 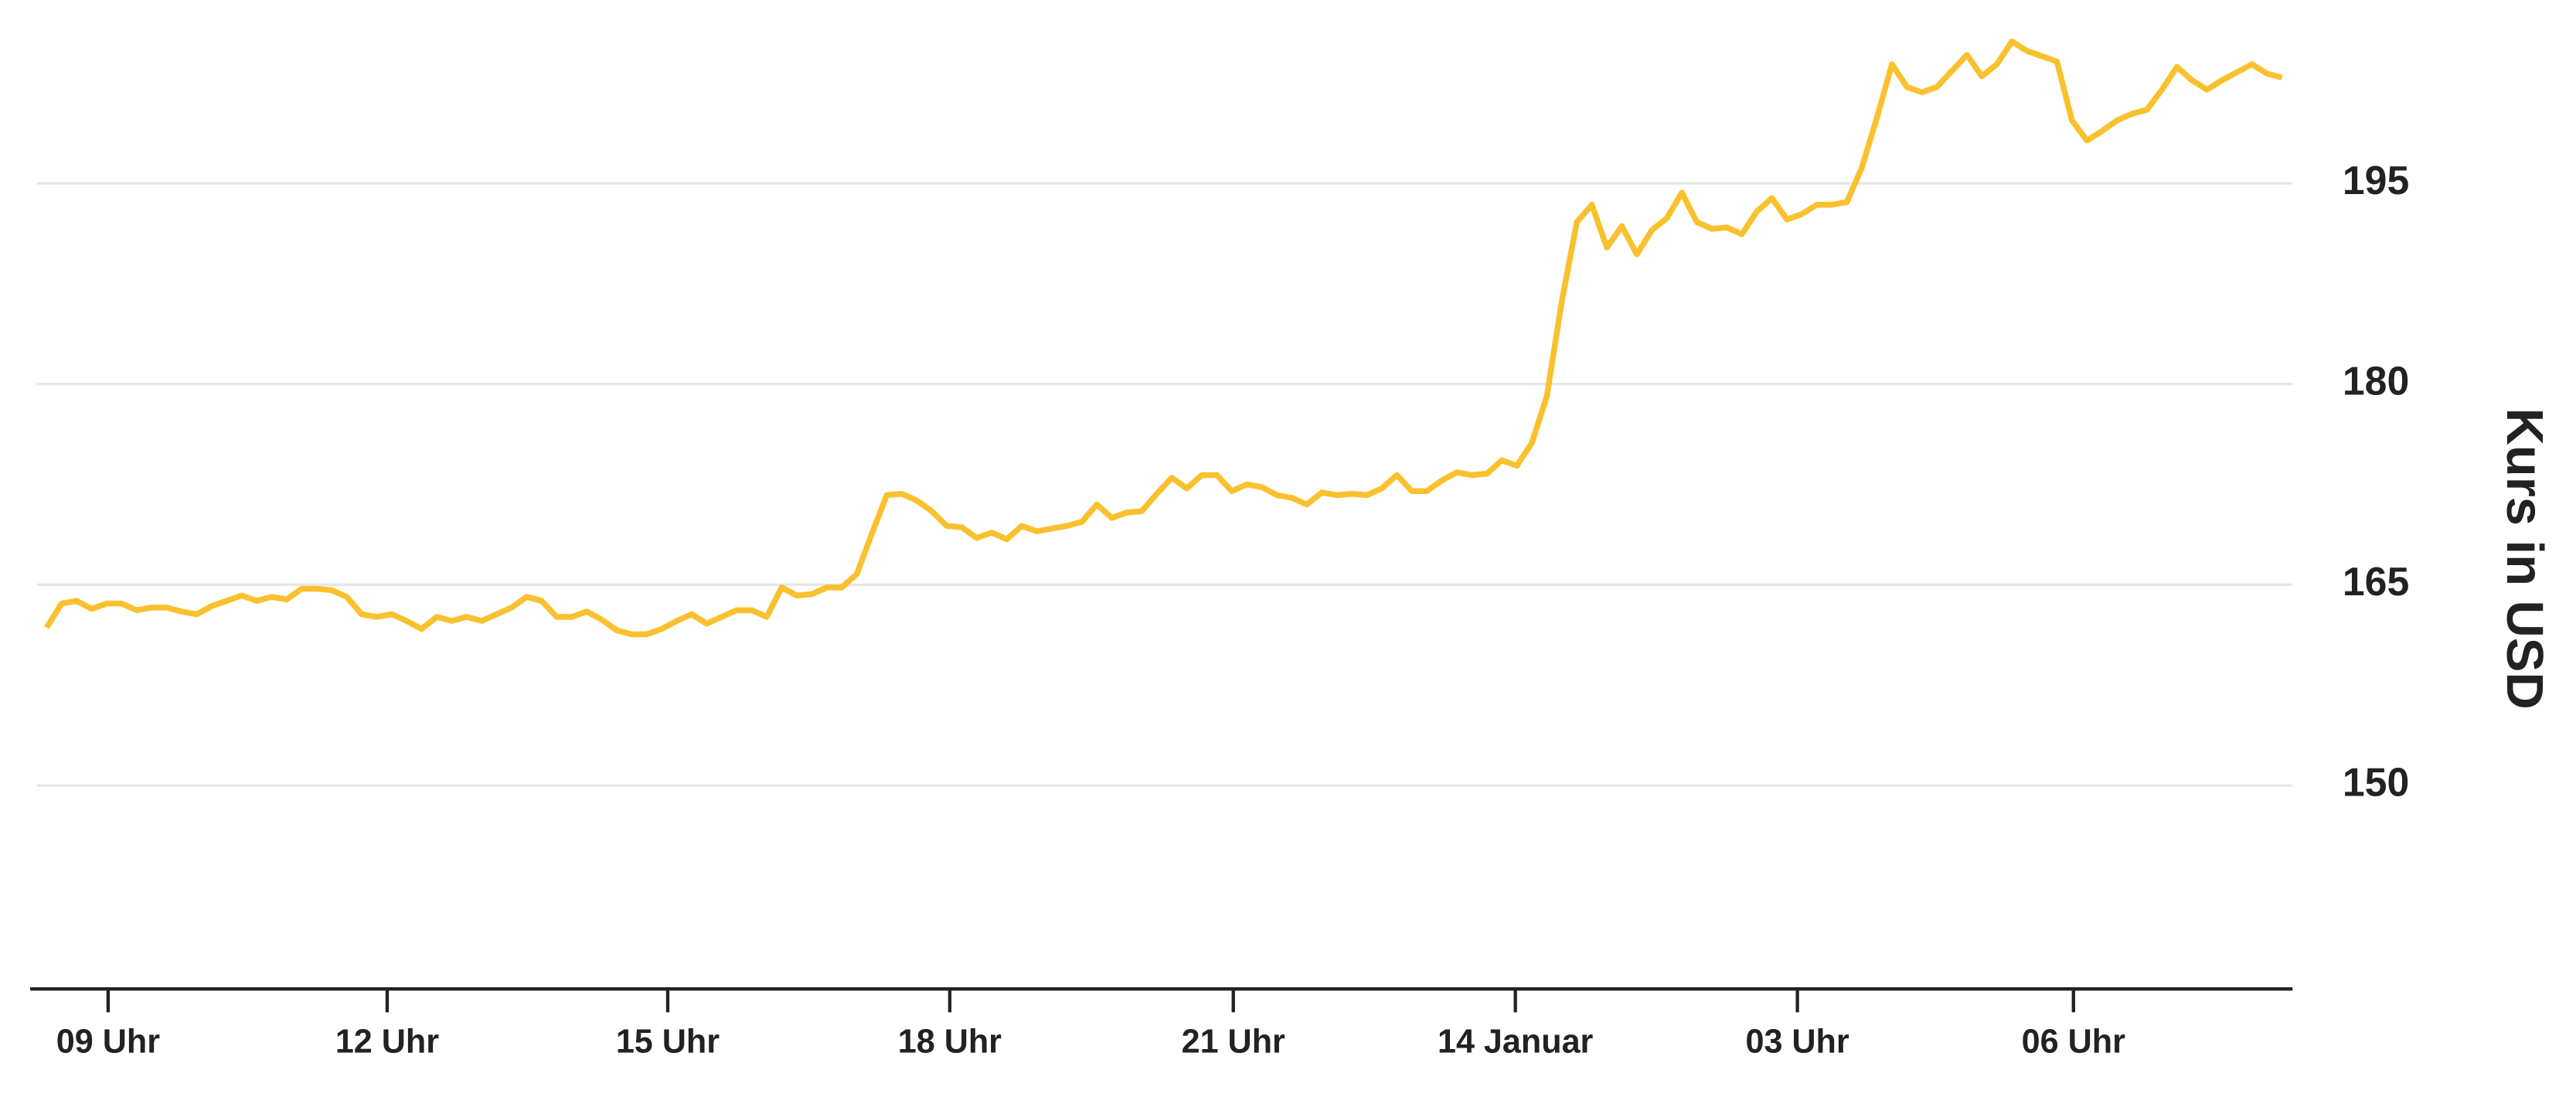 I want to click on x-tick-label: 14 Januar, so click(x=1516, y=1042).